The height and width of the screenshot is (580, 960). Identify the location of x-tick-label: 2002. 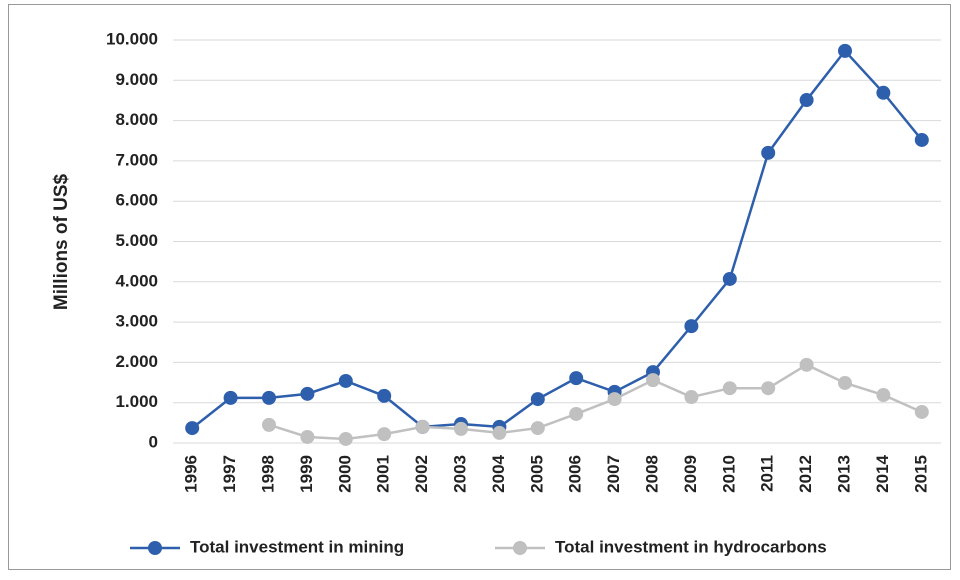
(421, 474).